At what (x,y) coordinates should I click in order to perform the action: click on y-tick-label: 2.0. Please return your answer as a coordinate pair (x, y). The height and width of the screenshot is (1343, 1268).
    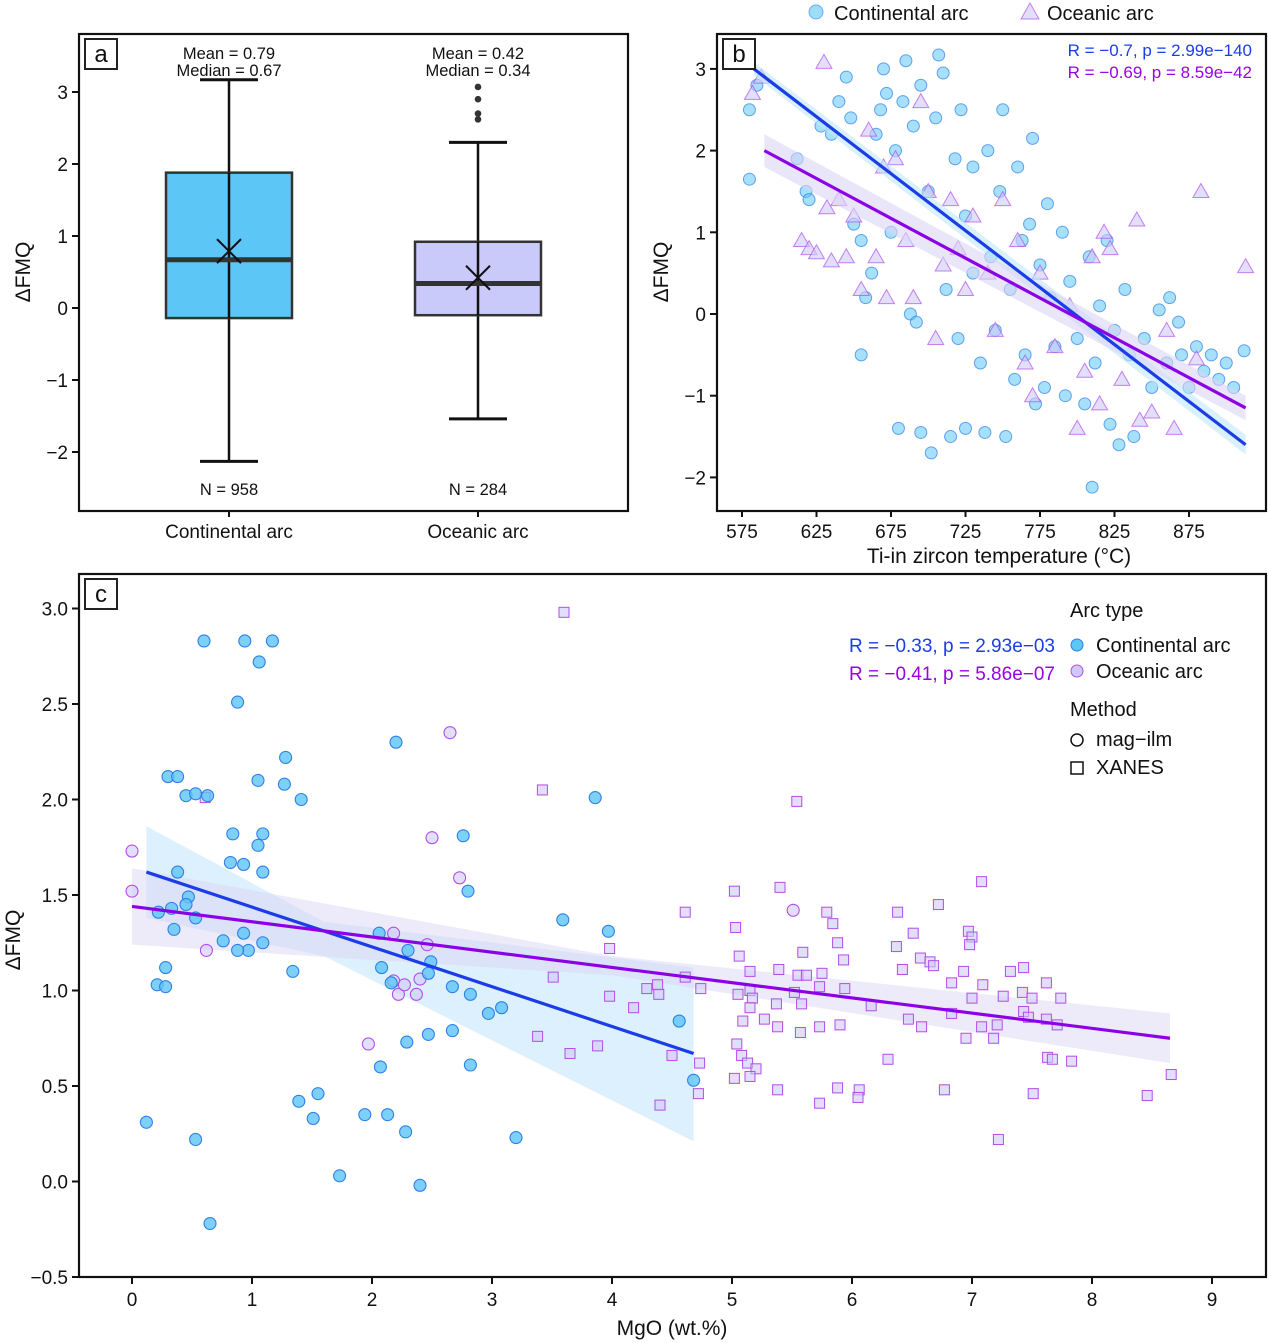
    Looking at the image, I should click on (55, 801).